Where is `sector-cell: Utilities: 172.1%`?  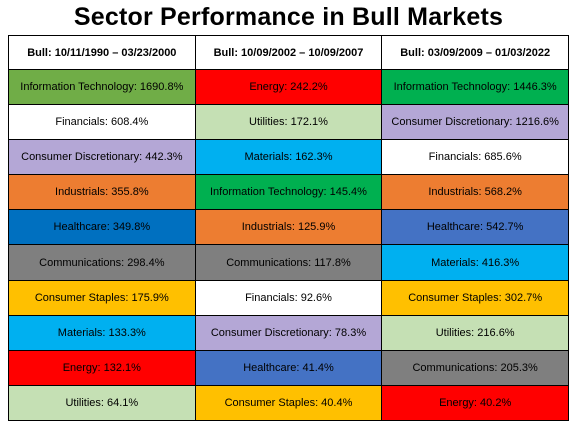 sector-cell: Utilities: 172.1% is located at coordinates (288, 122).